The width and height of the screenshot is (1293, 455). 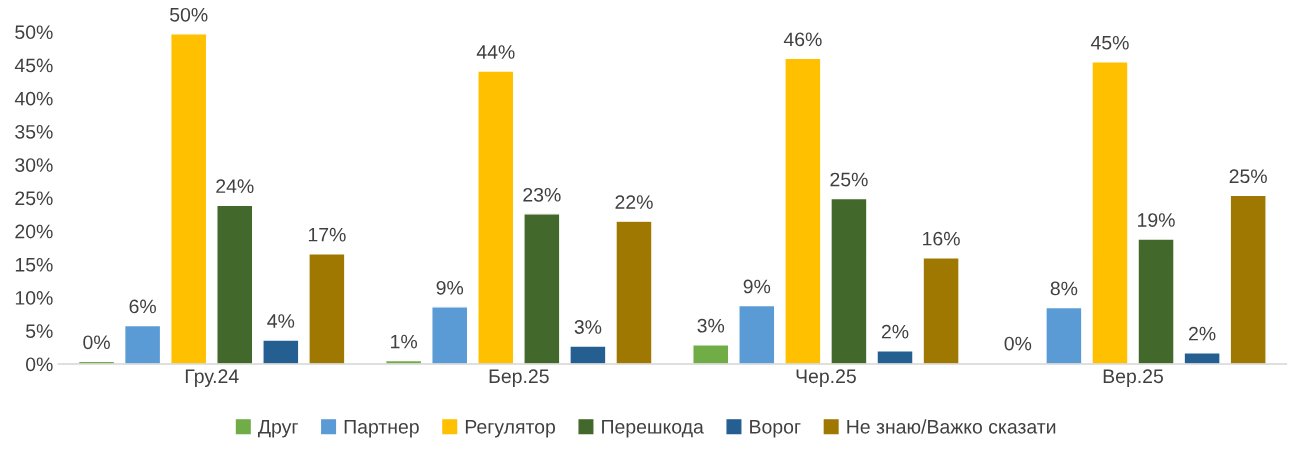 What do you see at coordinates (278, 429) in the screenshot?
I see `legend-label: Друг` at bounding box center [278, 429].